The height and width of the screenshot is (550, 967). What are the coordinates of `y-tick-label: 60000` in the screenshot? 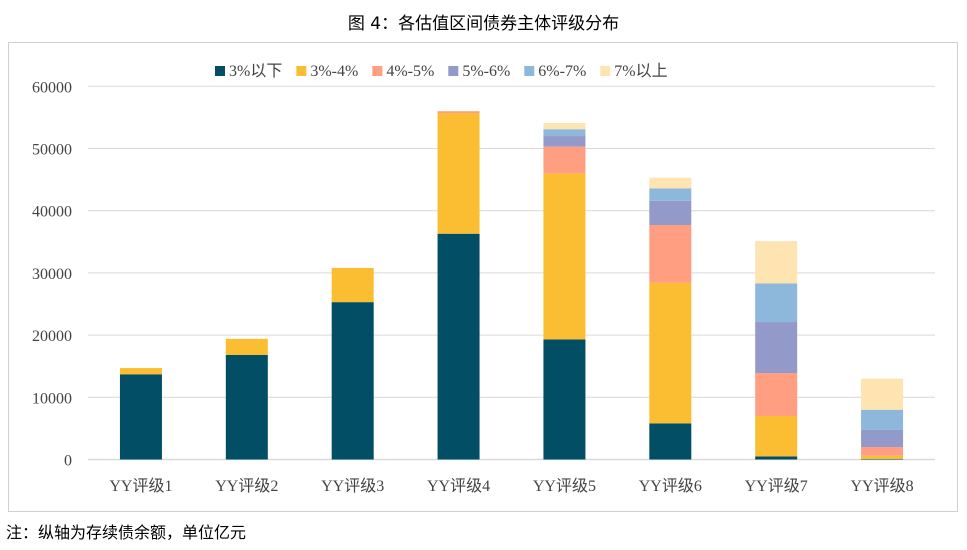 It's located at (52, 87).